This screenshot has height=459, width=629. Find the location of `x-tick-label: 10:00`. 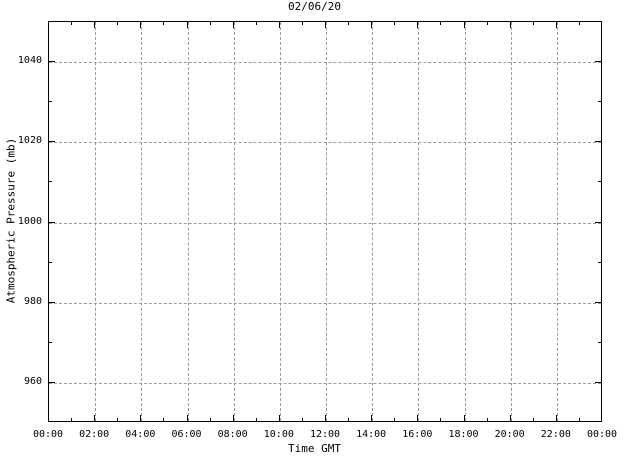

x-tick-label: 10:00 is located at coordinates (278, 434).